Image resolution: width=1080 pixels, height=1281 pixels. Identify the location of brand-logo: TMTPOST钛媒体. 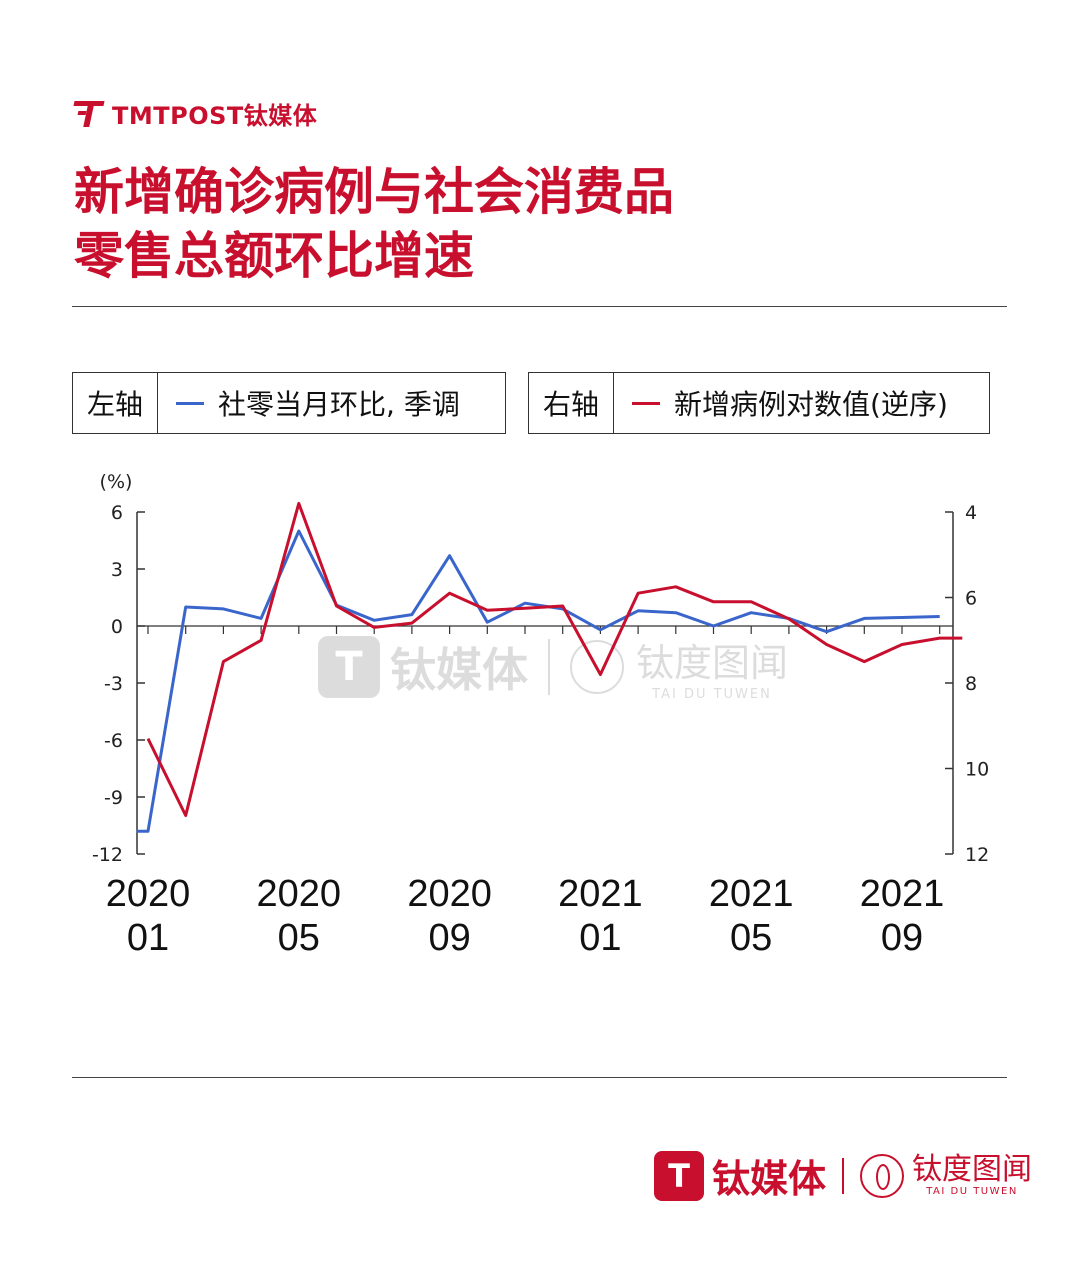
(195, 113).